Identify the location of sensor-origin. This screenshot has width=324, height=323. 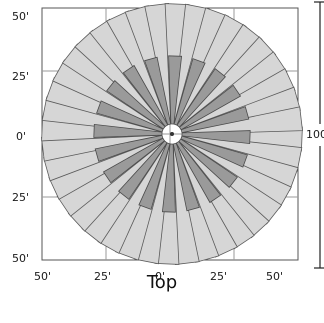
(172, 134).